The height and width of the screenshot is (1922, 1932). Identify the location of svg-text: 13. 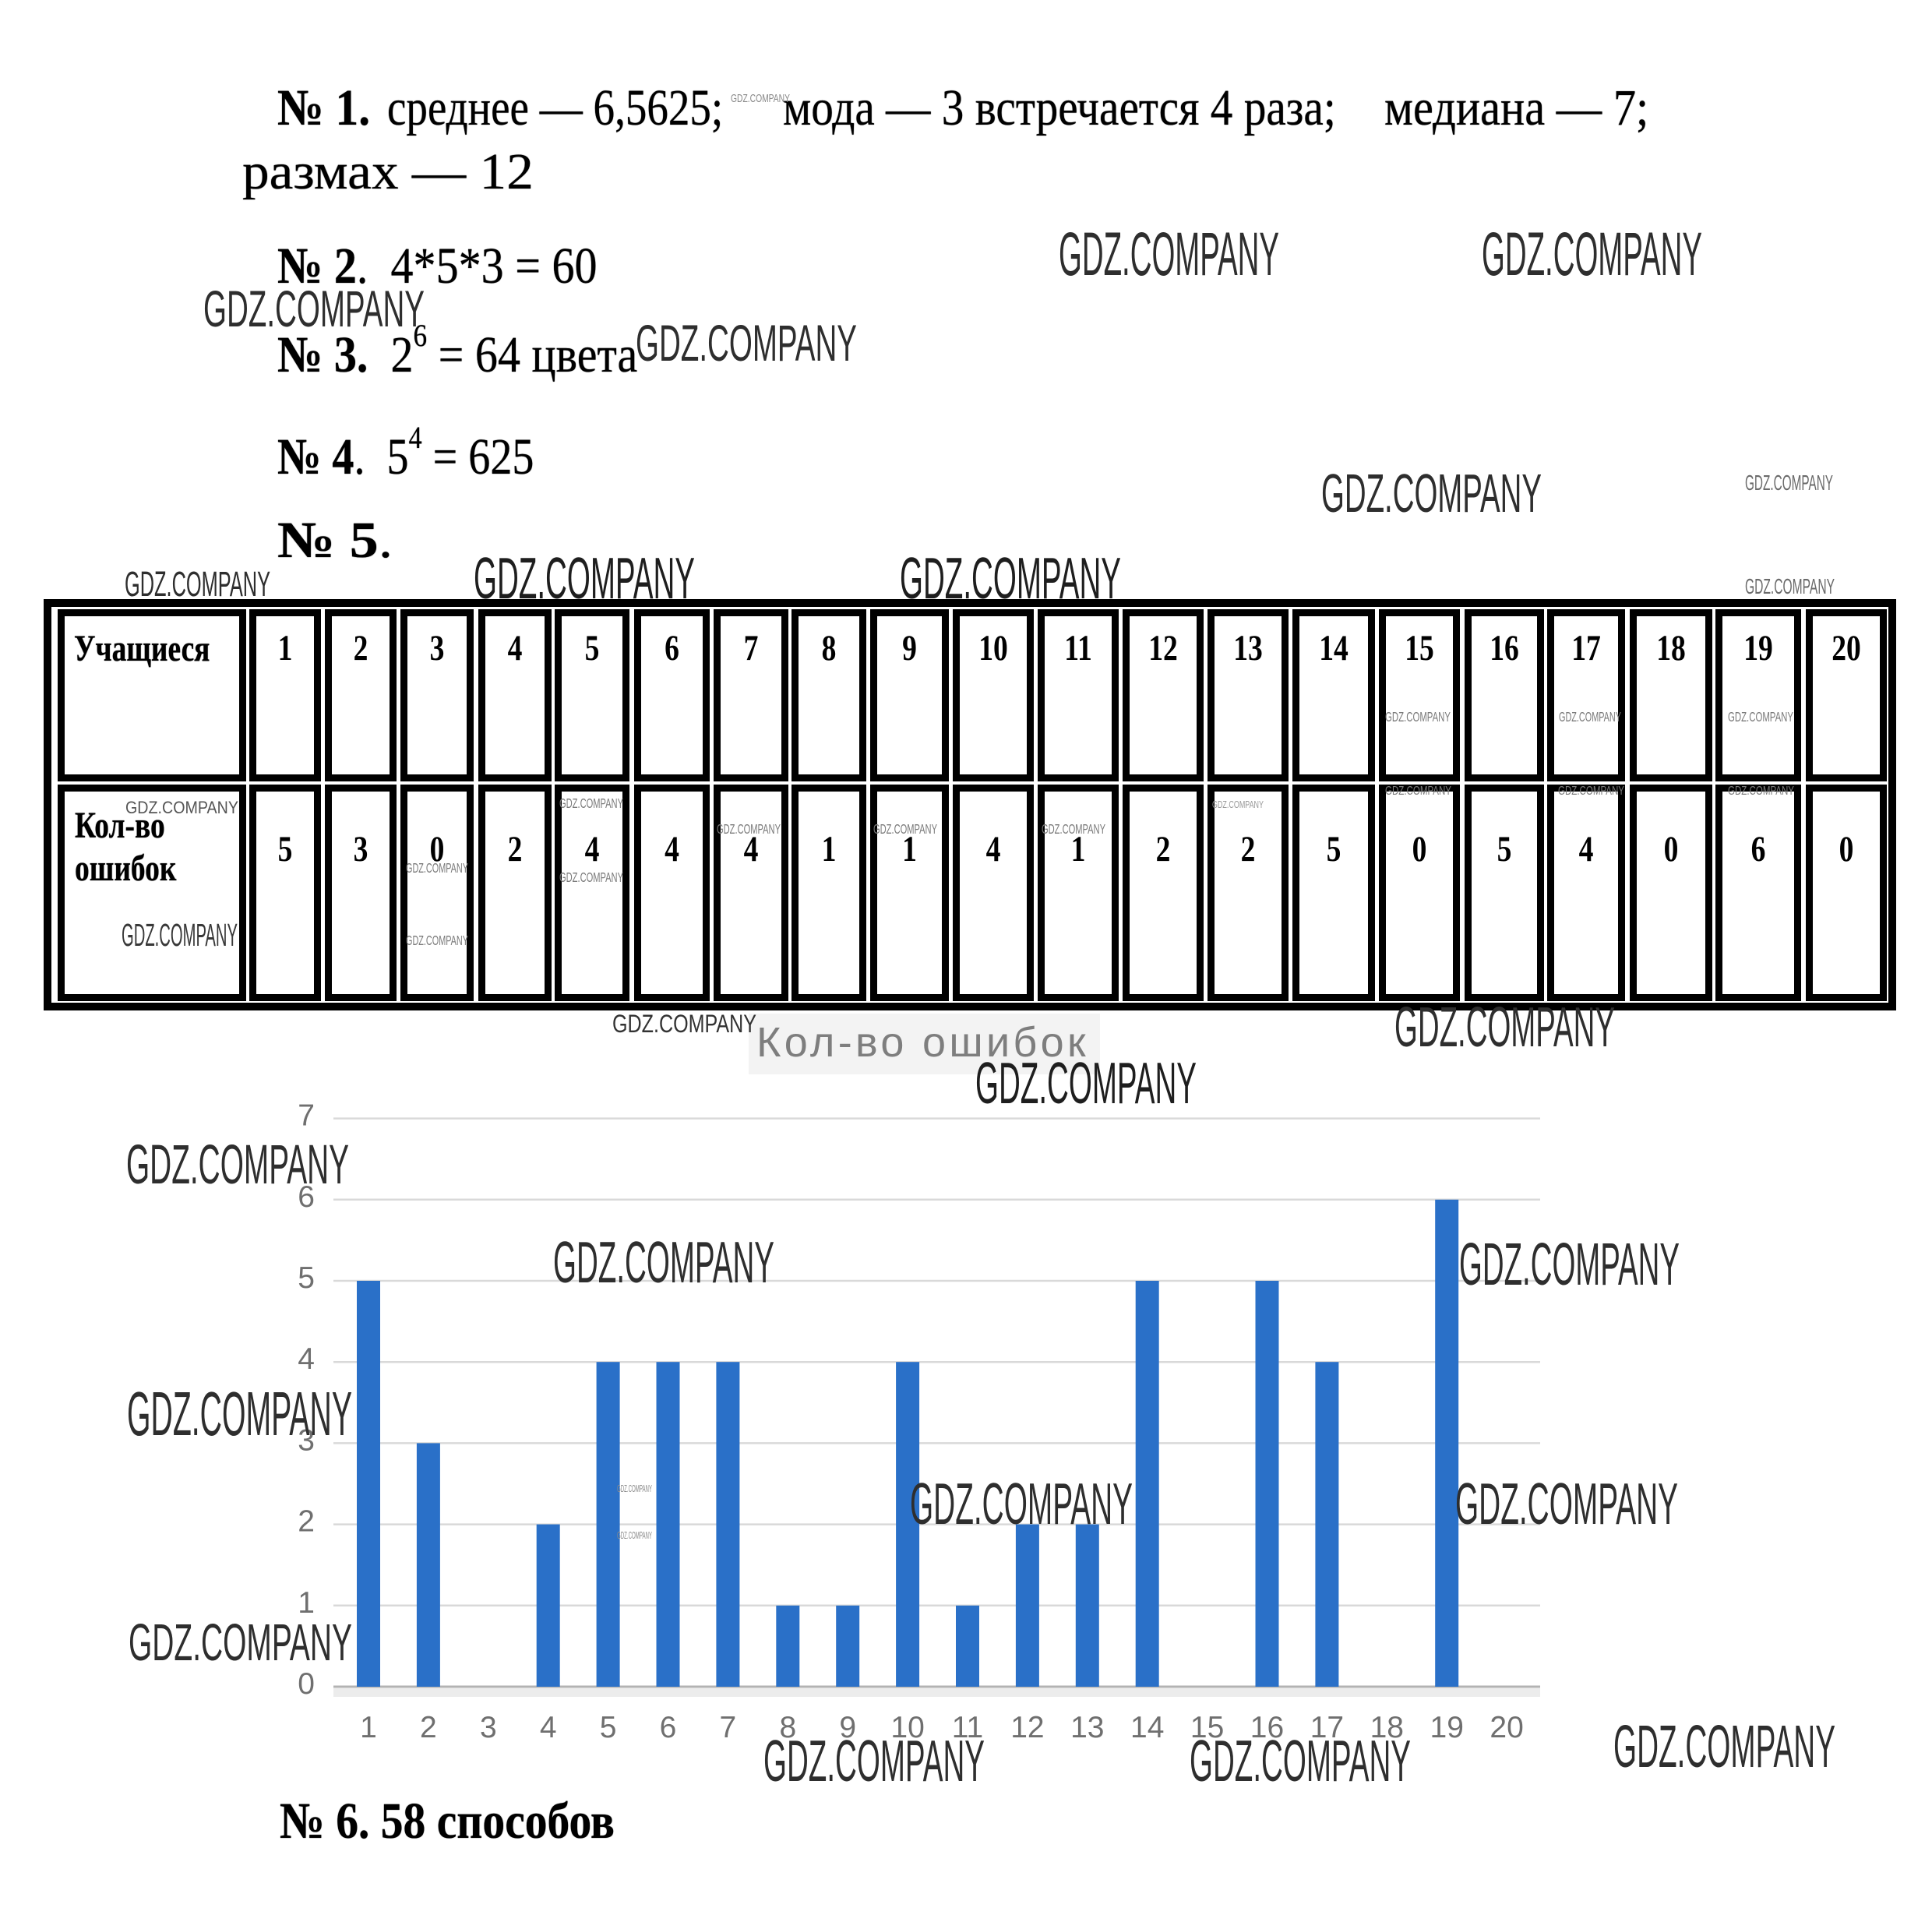
(1087, 1727).